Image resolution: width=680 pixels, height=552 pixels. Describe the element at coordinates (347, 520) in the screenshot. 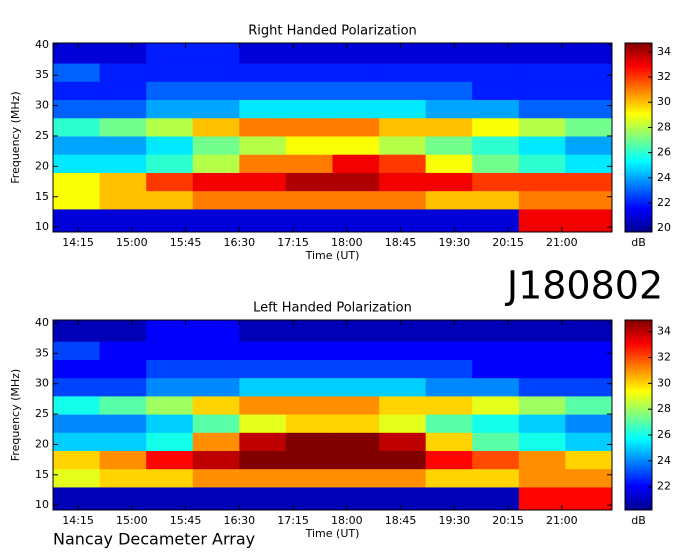

I see `x-tick-label: 18:00` at that location.